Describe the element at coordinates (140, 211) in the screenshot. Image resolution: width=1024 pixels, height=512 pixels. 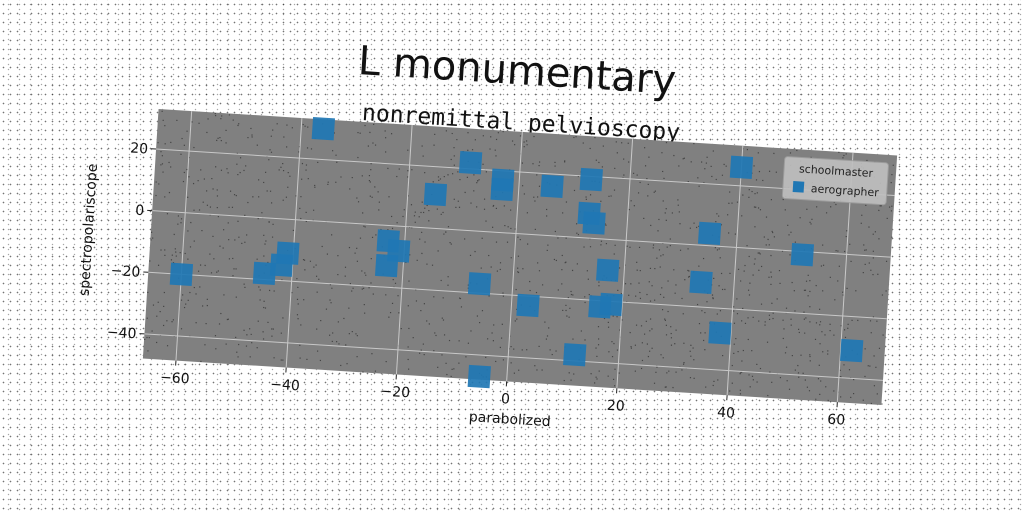
I see `y-tick-label: 0` at that location.